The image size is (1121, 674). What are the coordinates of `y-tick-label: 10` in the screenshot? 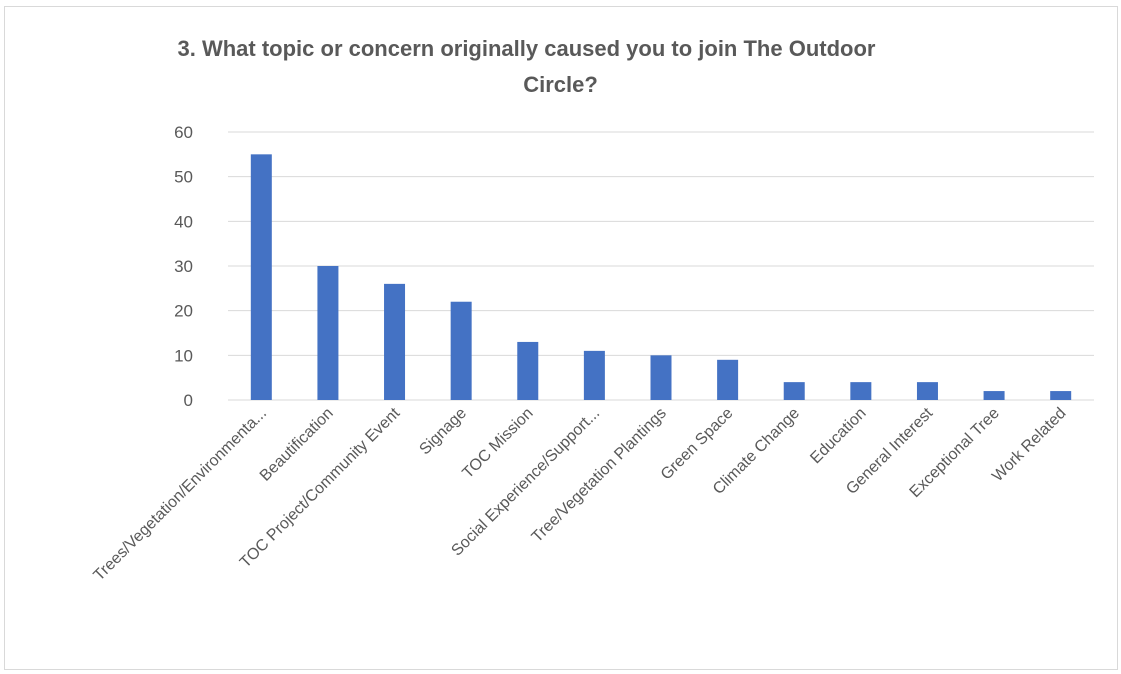 It's located at (183, 355).